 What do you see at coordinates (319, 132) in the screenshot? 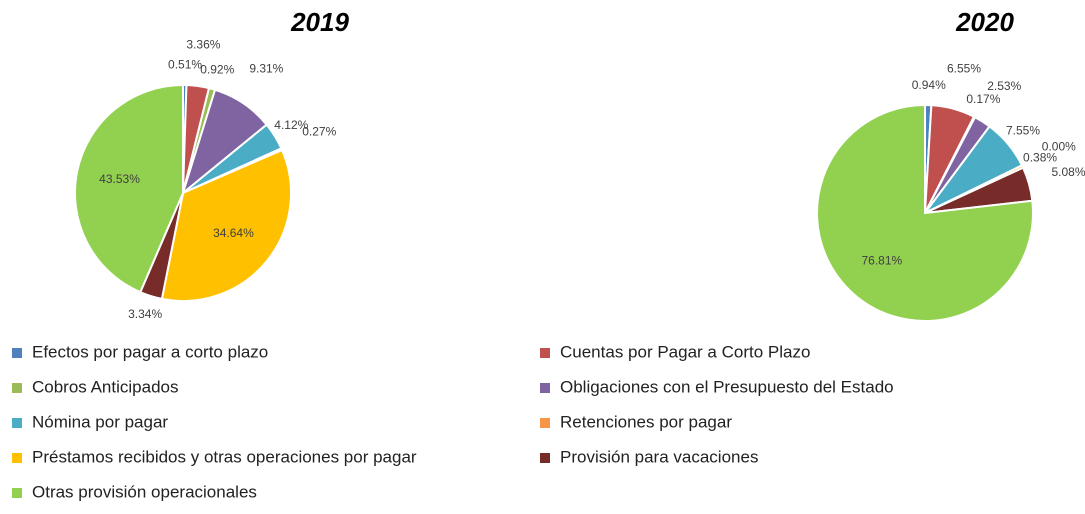
I see `data-label: 0.27%` at bounding box center [319, 132].